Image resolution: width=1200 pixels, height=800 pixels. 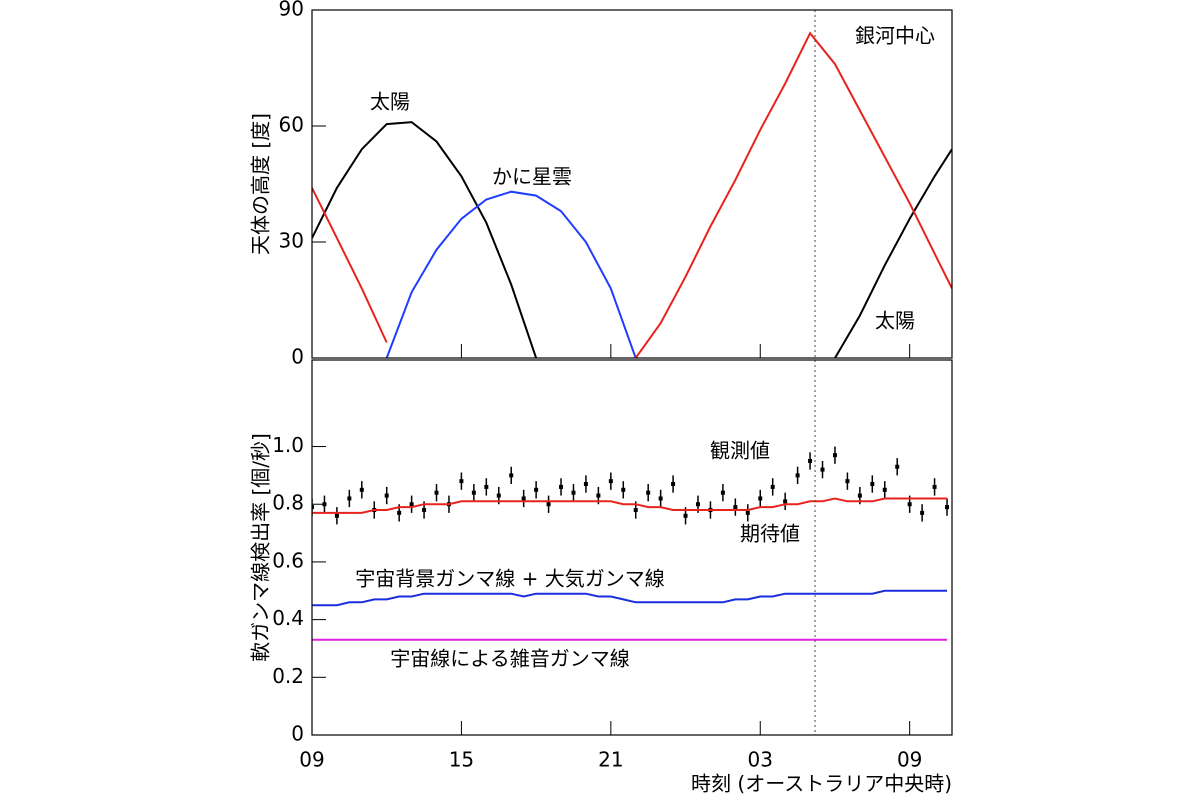 I want to click on series-label: 宇宙背景ガンマ線 + 大気ガンマ線, so click(x=509, y=579).